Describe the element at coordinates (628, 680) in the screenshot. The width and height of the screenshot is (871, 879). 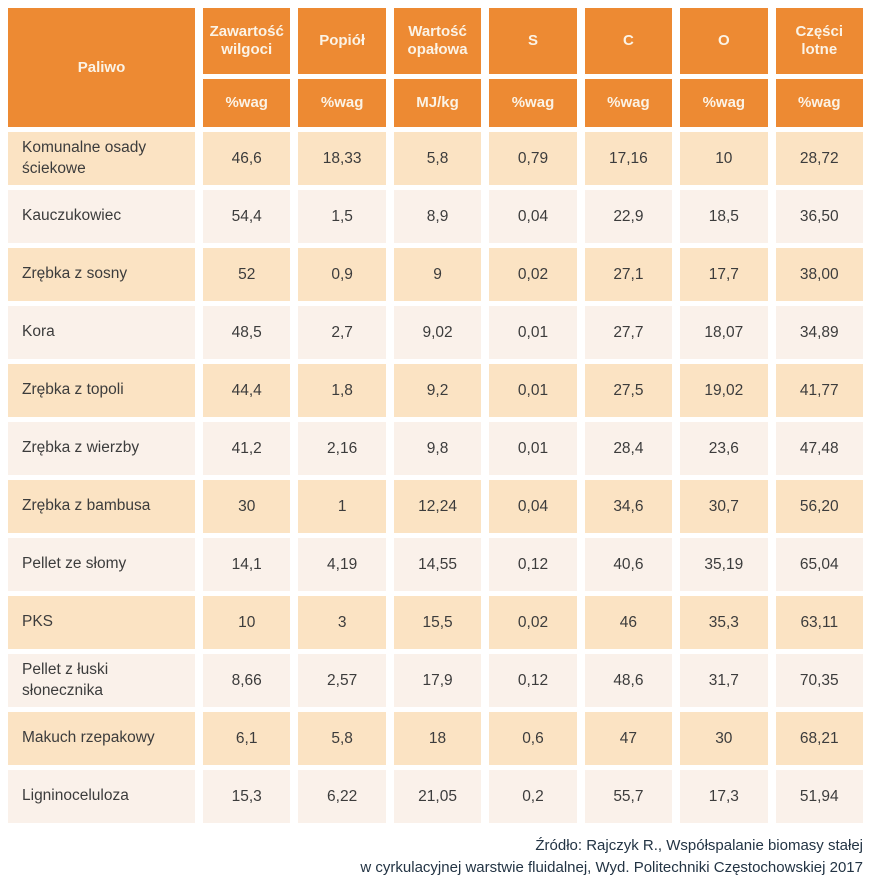
I see `value-cell: 48,6` at that location.